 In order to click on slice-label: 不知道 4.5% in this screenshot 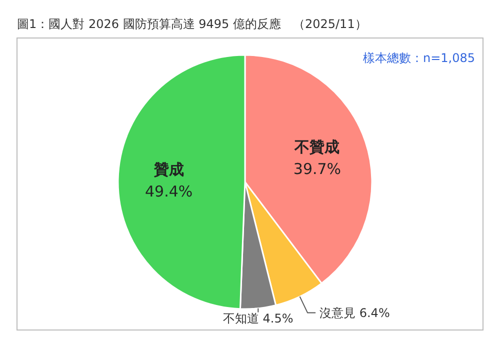, I will do `click(258, 318)`.